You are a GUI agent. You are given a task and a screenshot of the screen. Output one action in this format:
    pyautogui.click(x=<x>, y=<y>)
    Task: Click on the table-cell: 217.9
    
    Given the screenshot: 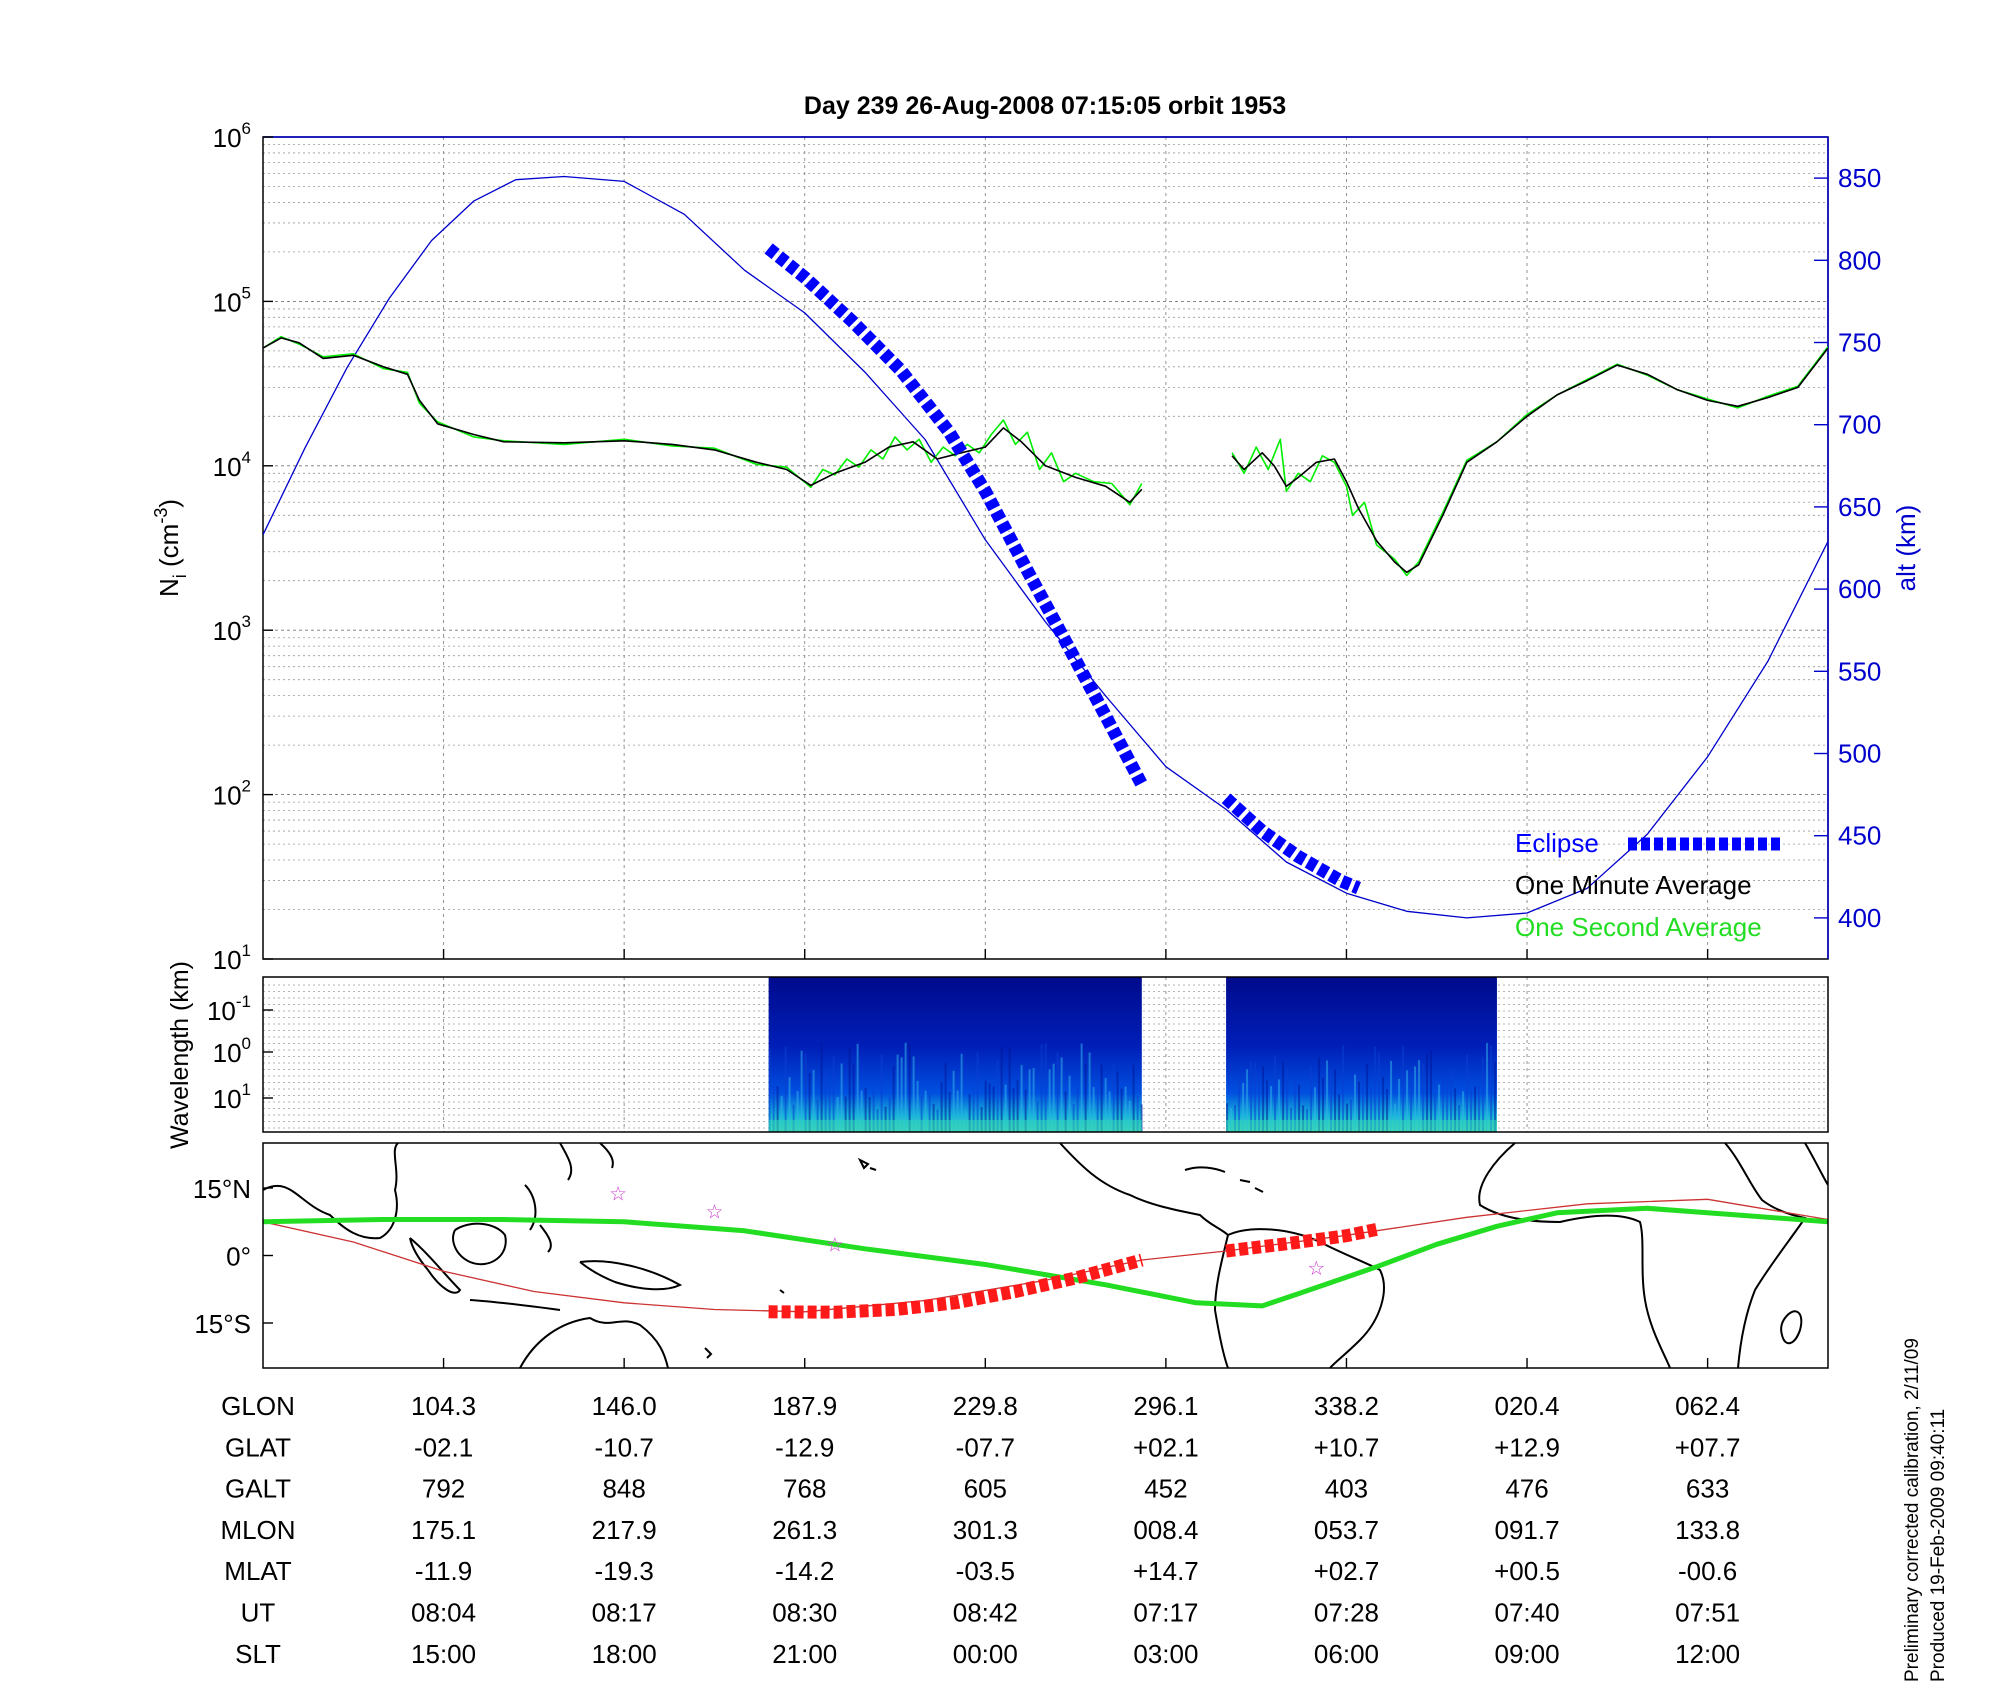 What is the action you would take?
    pyautogui.click(x=624, y=1530)
    